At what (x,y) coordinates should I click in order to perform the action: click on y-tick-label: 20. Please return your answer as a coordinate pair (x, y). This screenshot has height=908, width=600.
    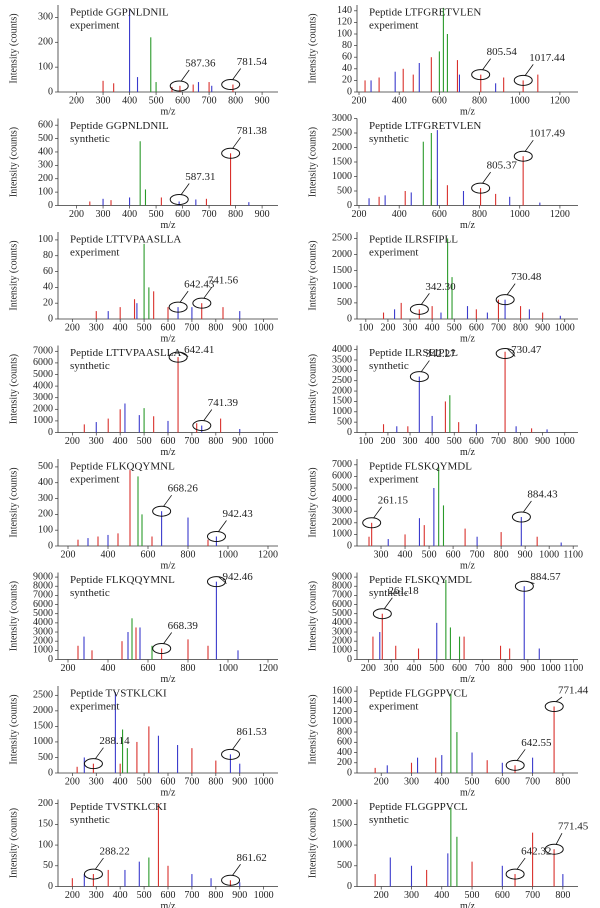
    Looking at the image, I should click on (48, 302).